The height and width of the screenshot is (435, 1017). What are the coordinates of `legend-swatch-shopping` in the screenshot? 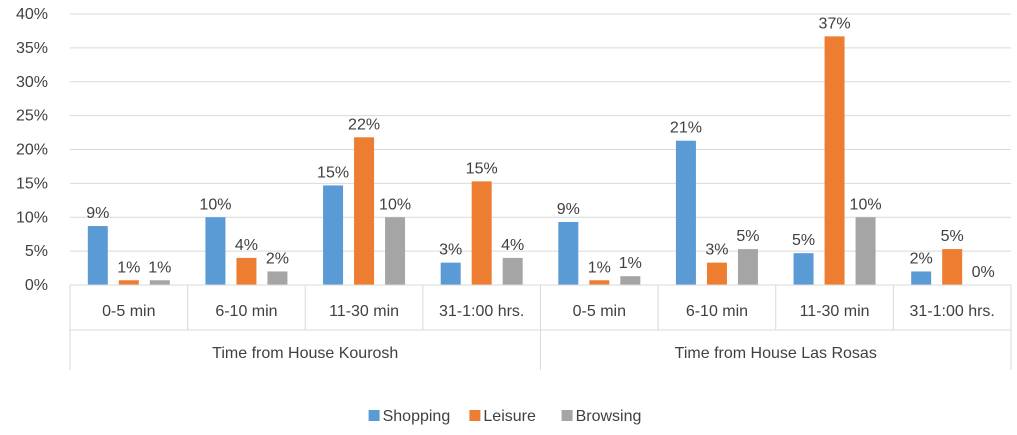 It's located at (374, 415).